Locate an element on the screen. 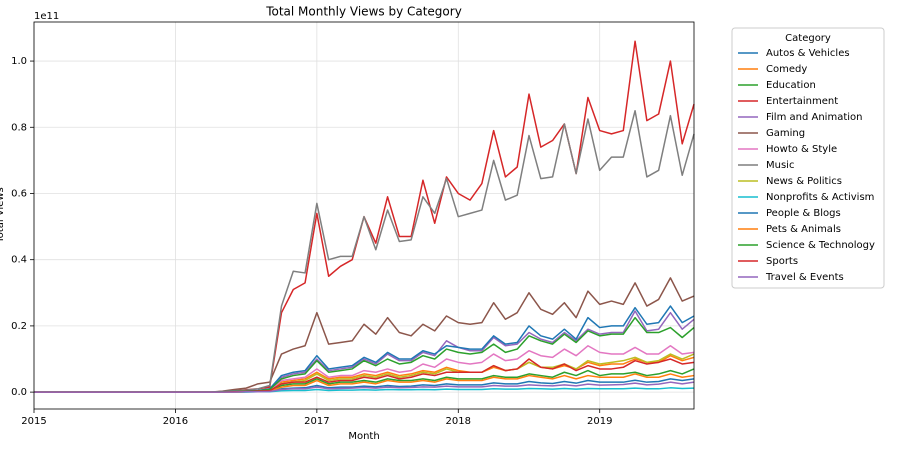 Image resolution: width=897 pixels, height=451 pixels. legend-label: Travel & Events is located at coordinates (804, 277).